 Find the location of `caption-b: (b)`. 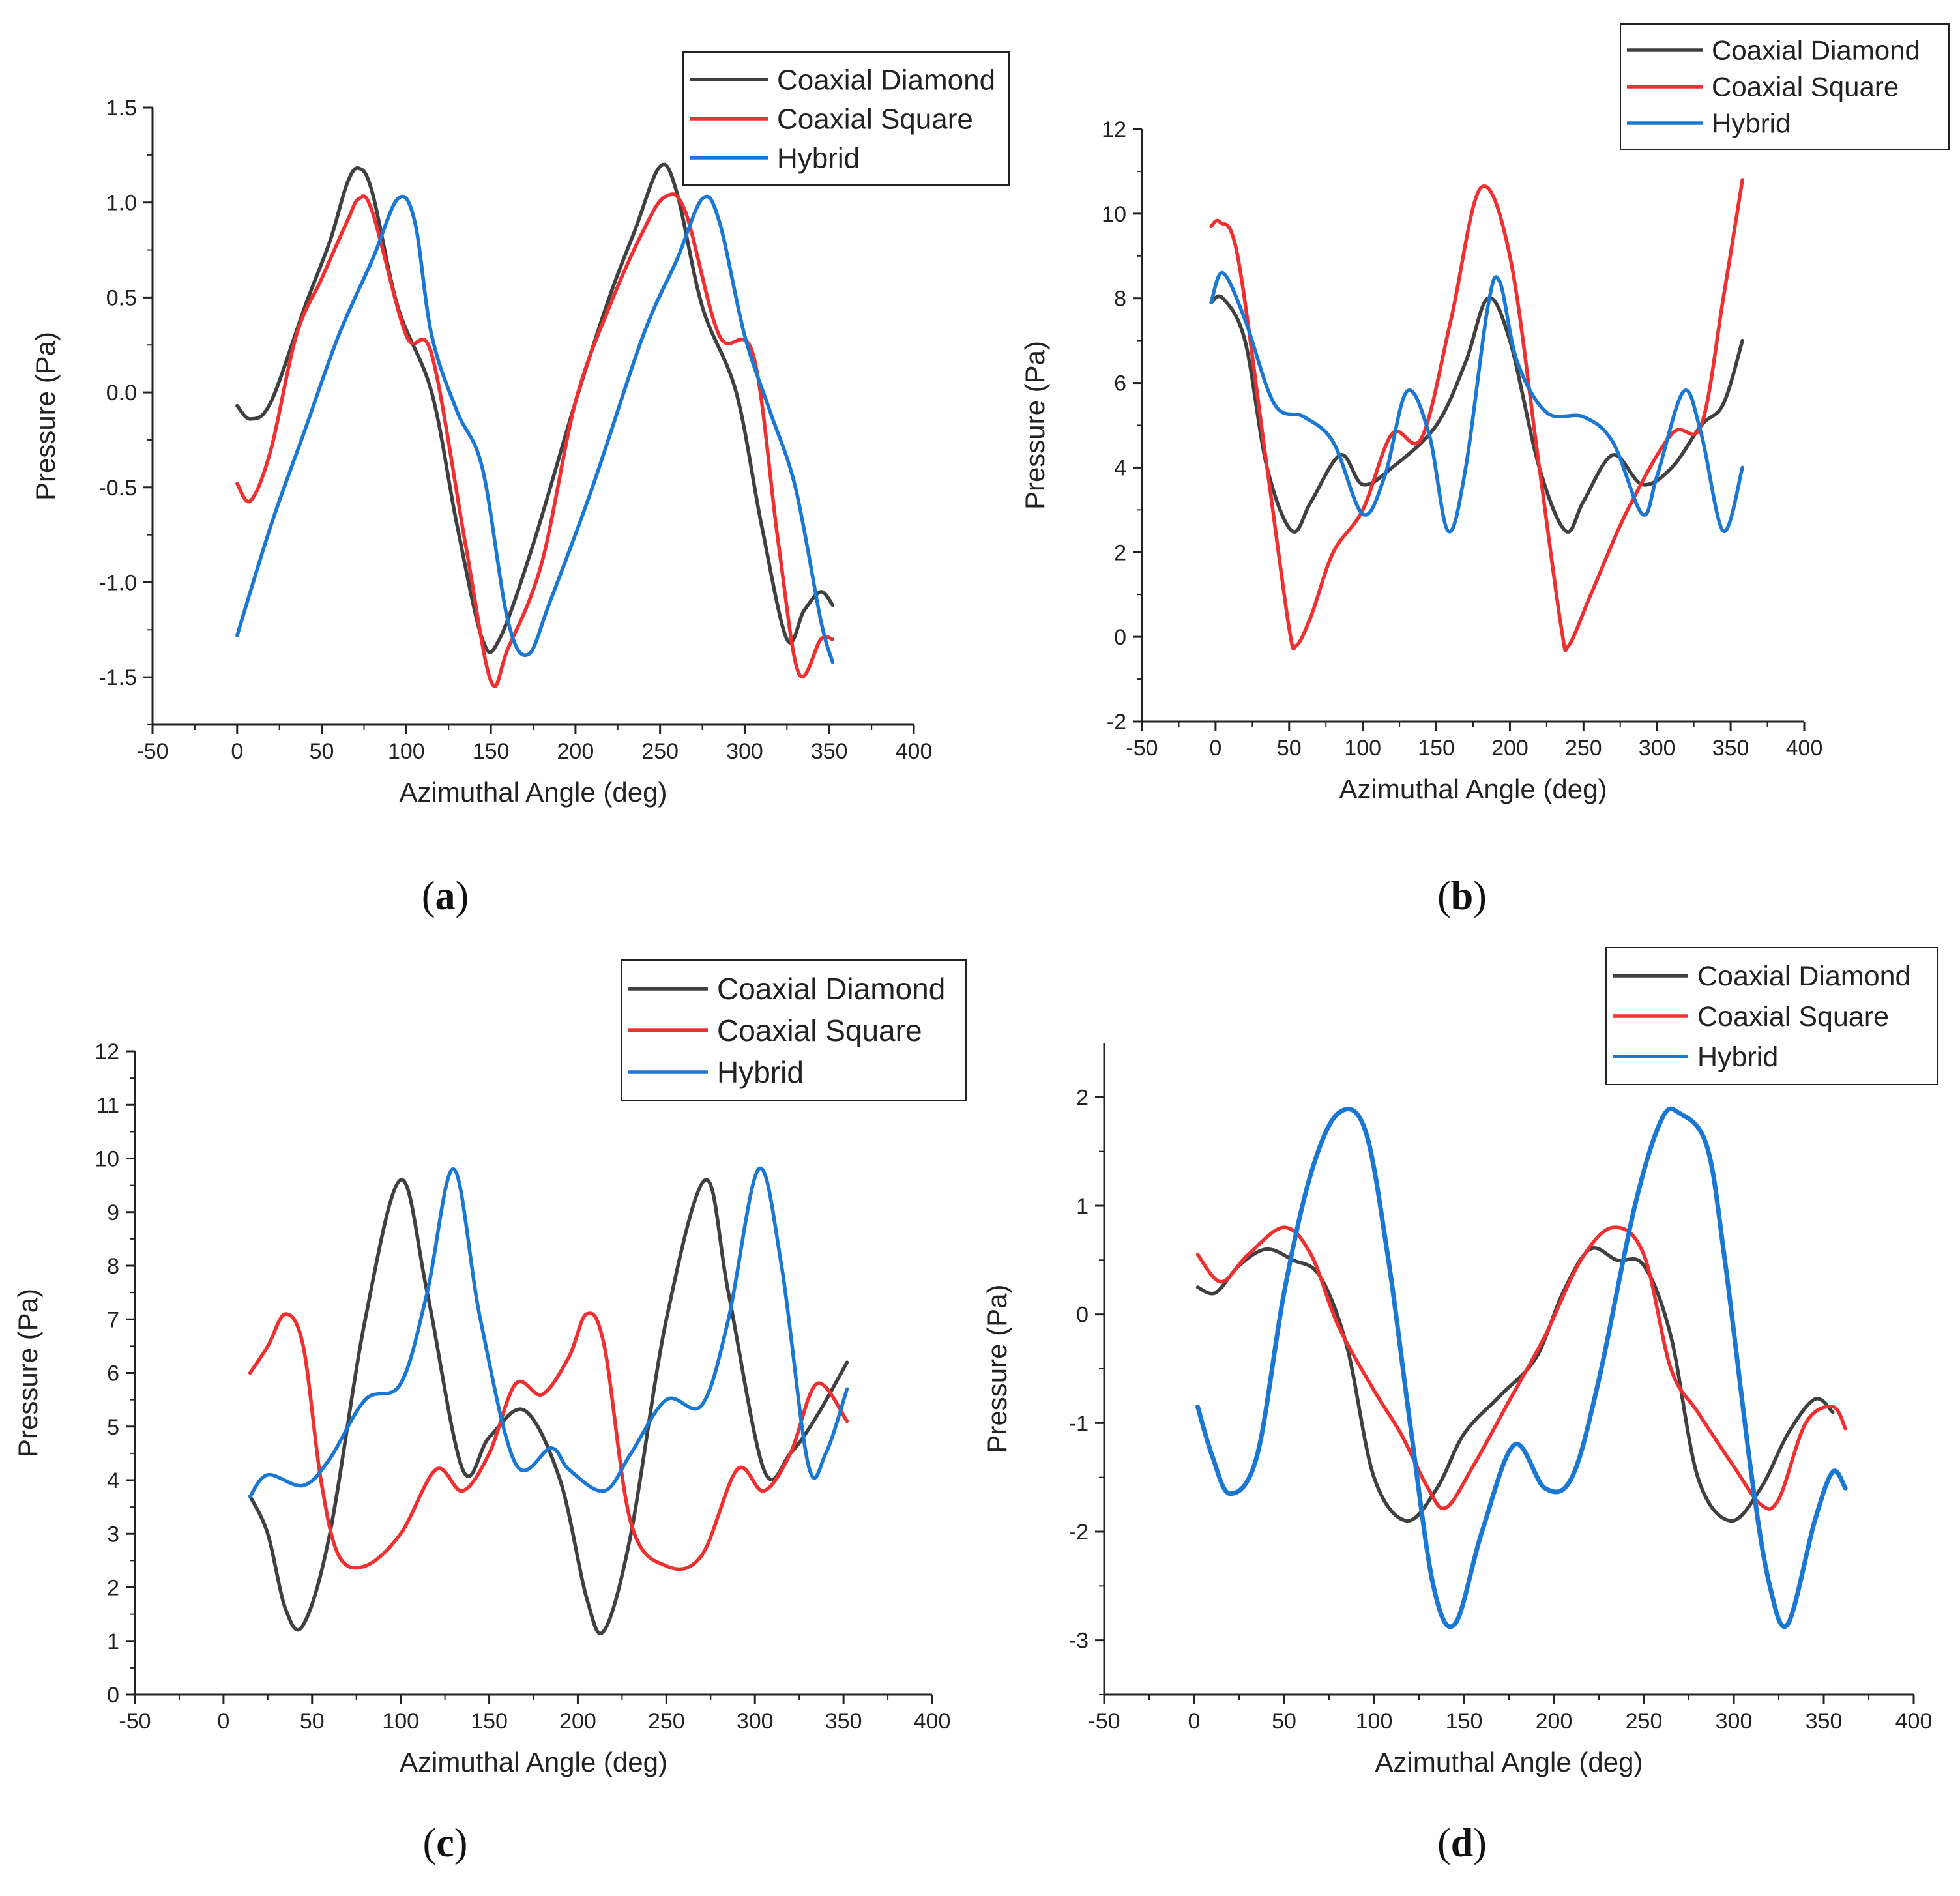

caption-b: (b) is located at coordinates (1462, 896).